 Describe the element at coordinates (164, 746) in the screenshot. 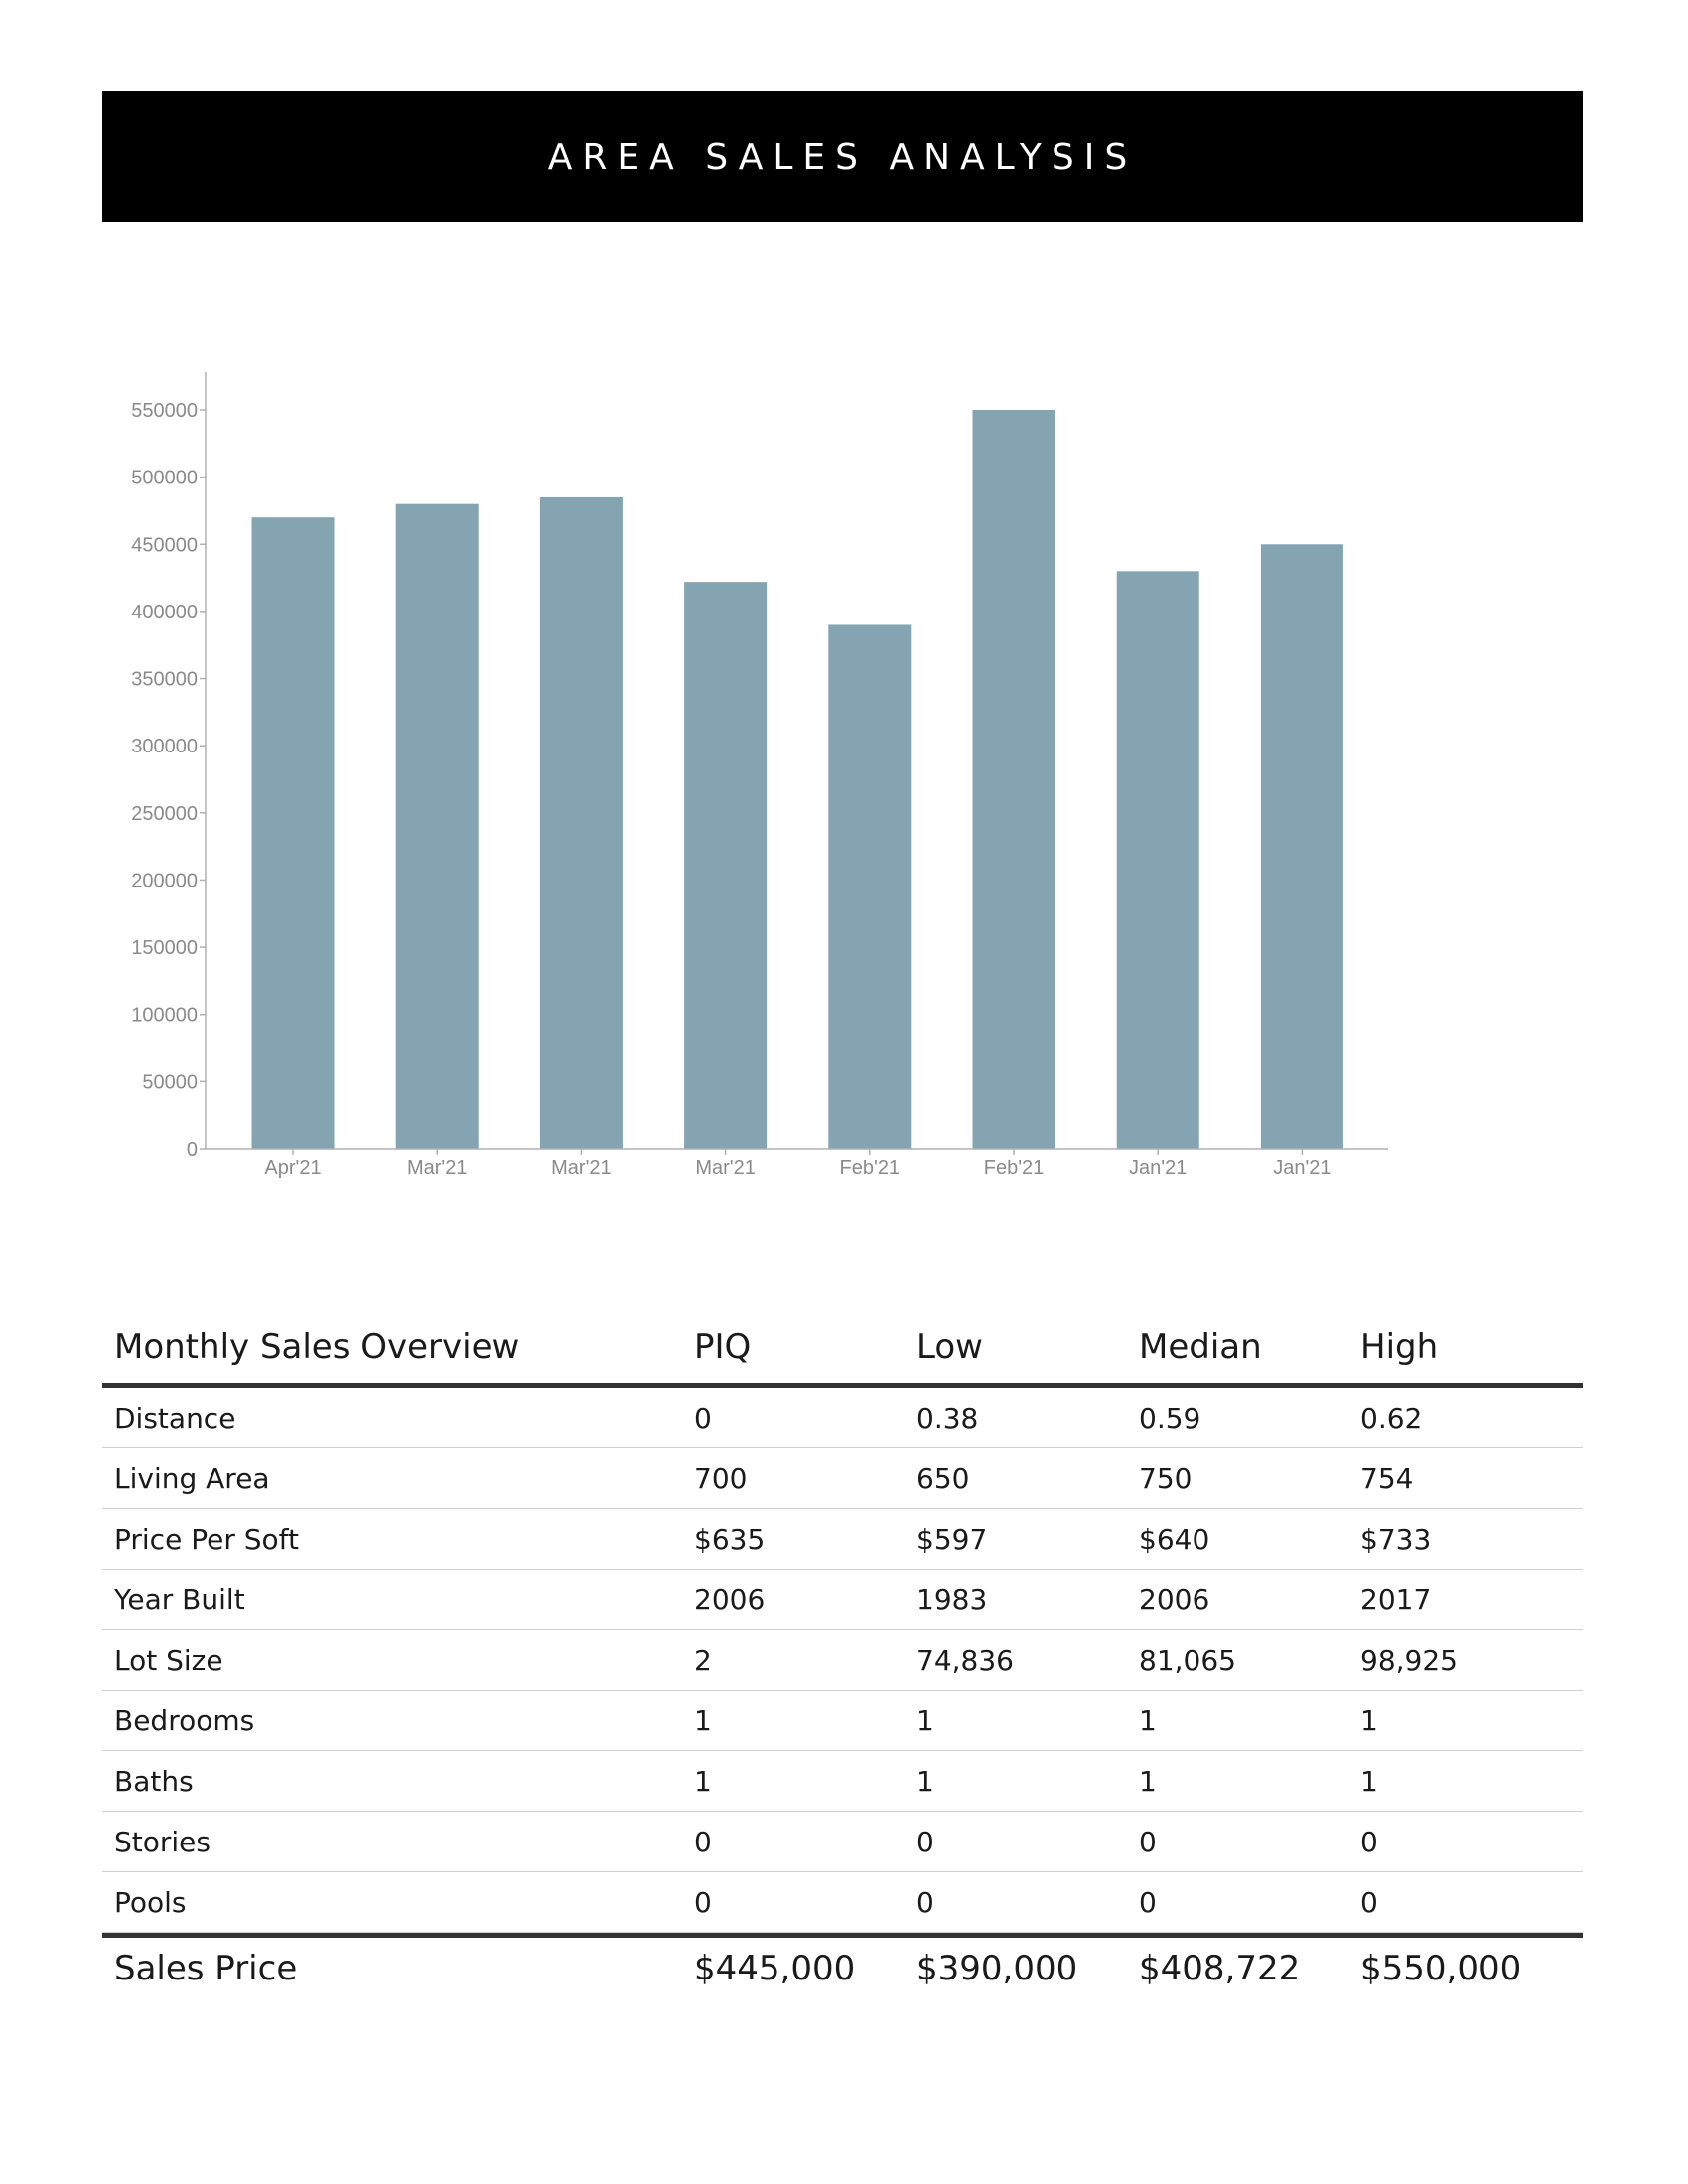

I see `y-tick-label: 300000` at that location.